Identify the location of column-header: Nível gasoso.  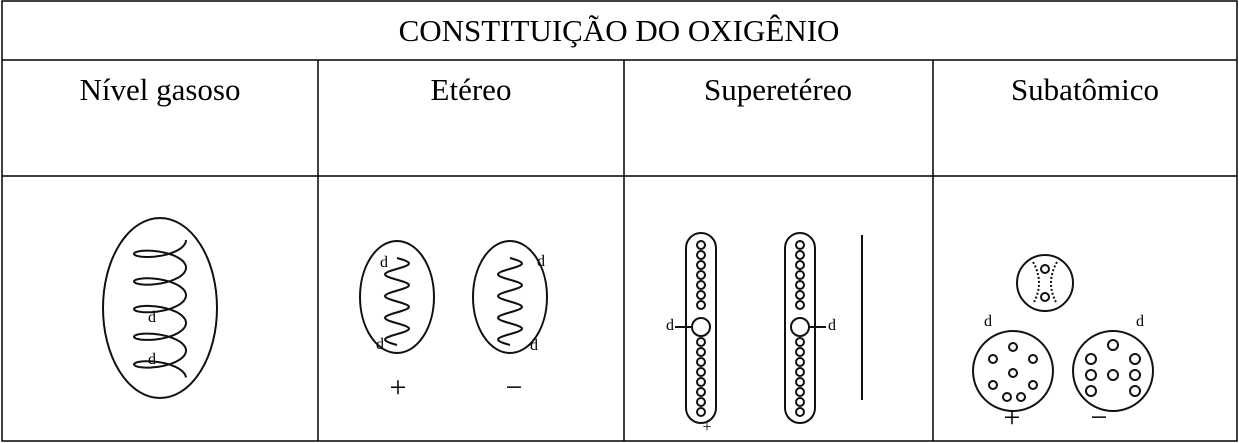
(159, 89).